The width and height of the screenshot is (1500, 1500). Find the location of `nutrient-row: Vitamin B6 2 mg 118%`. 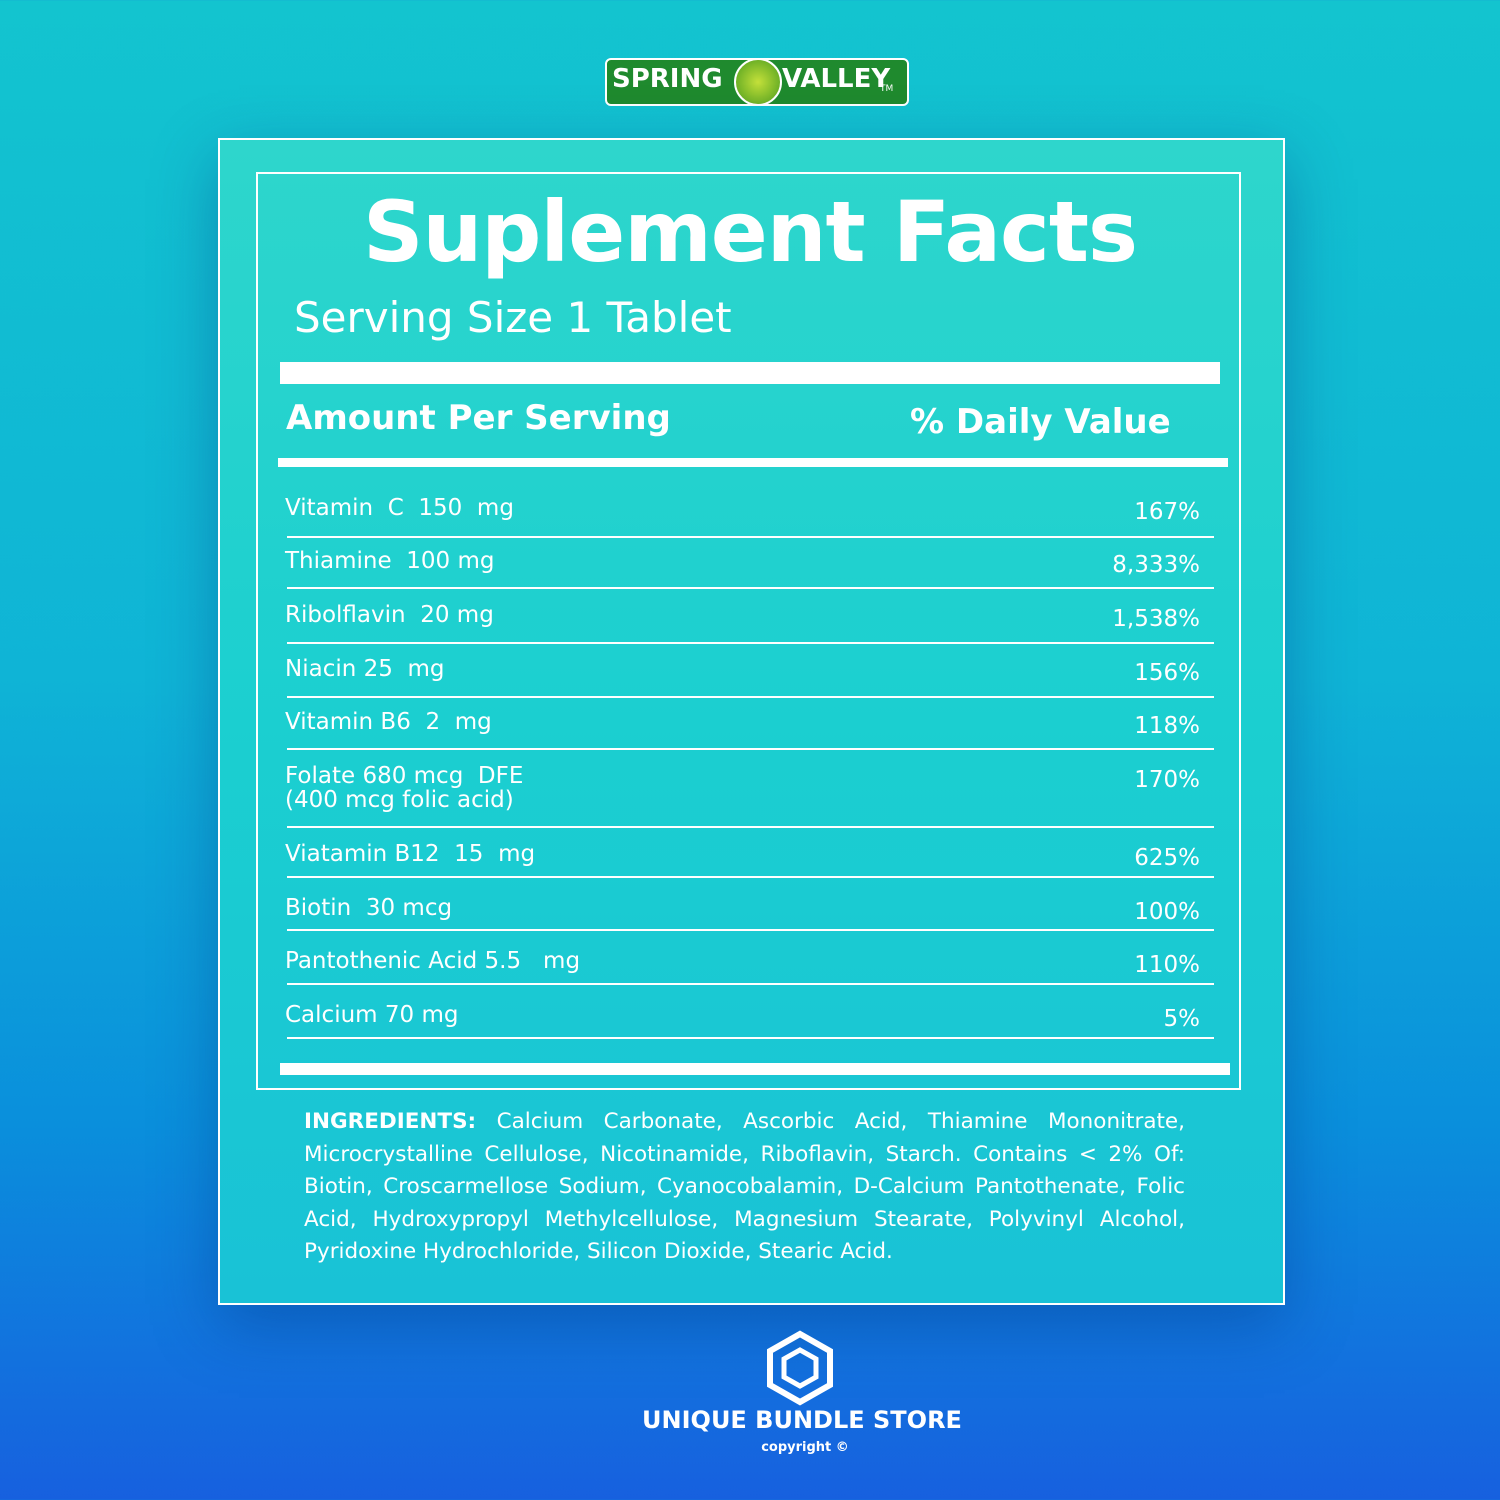

nutrient-row: Vitamin B6 2 mg 118% is located at coordinates (749, 729).